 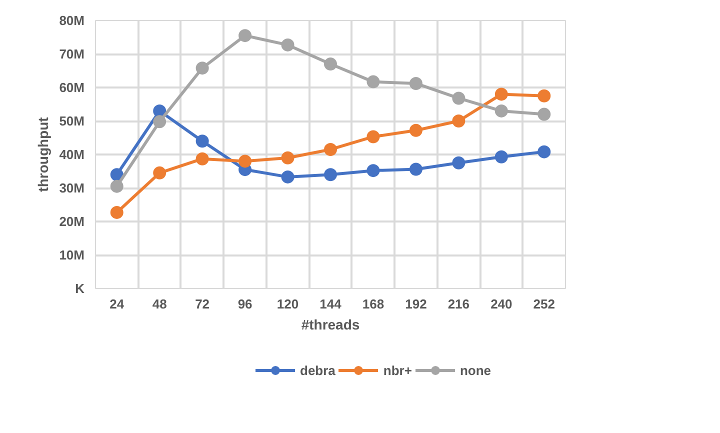 What do you see at coordinates (72, 154) in the screenshot?
I see `y-tick-label: 40M` at bounding box center [72, 154].